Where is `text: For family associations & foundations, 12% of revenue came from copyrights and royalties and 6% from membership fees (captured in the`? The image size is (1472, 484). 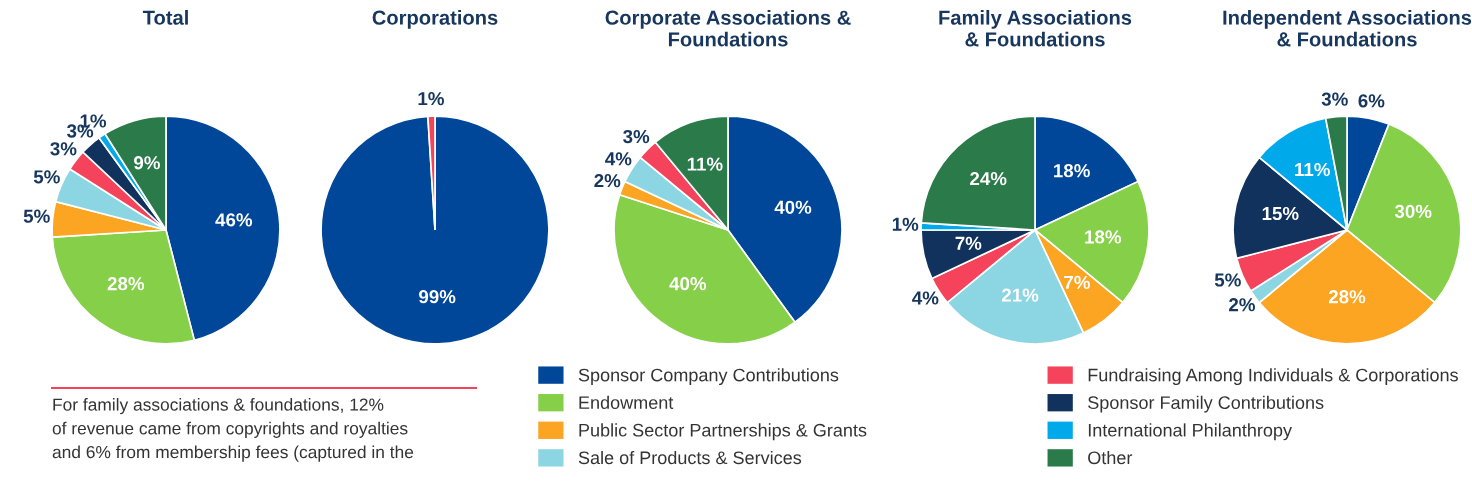 text: For family associations & foundations, 12% of revenue came from copyrights and royalties and 6% from membership fees (captured in the is located at coordinates (233, 430).